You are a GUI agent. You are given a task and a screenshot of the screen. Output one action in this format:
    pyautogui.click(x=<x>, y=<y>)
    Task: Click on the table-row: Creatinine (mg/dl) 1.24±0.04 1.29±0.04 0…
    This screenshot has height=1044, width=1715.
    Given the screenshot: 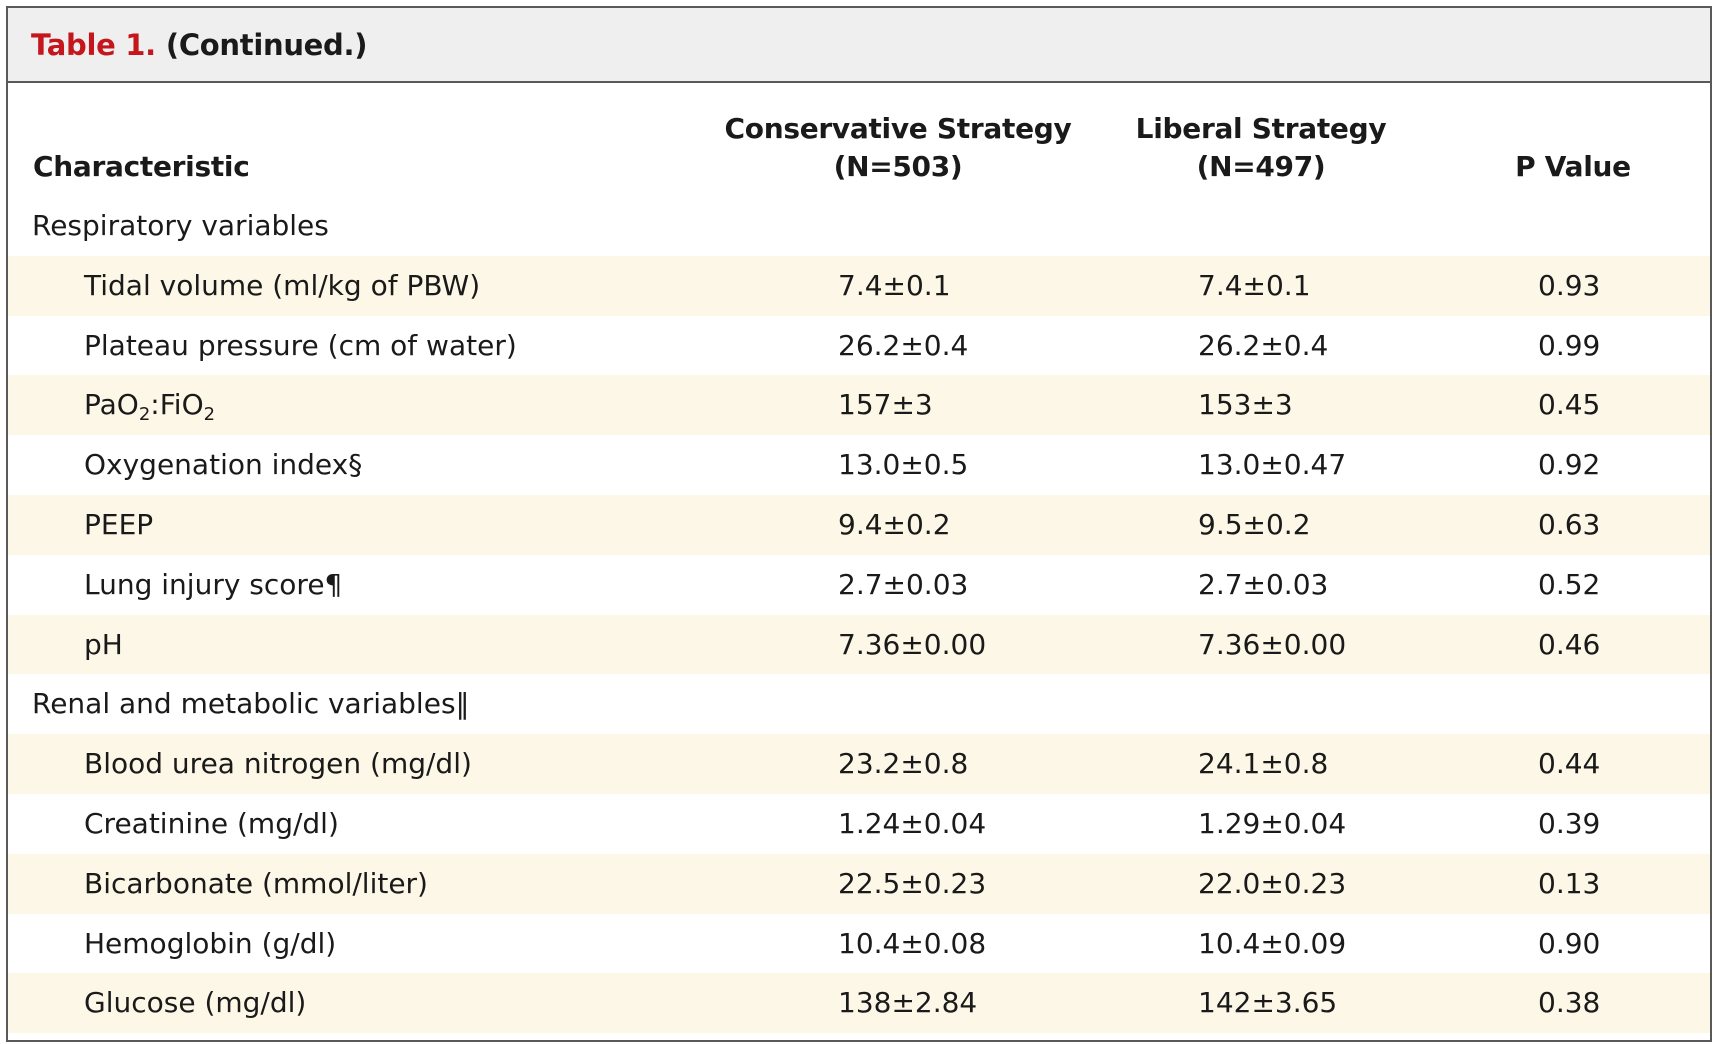 What is the action you would take?
    pyautogui.click(x=859, y=824)
    